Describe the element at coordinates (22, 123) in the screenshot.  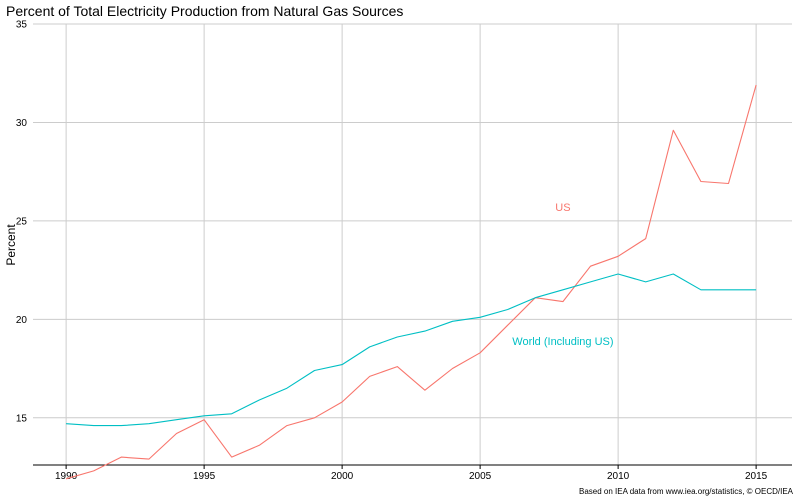
I see `y-tick-label: 30` at that location.